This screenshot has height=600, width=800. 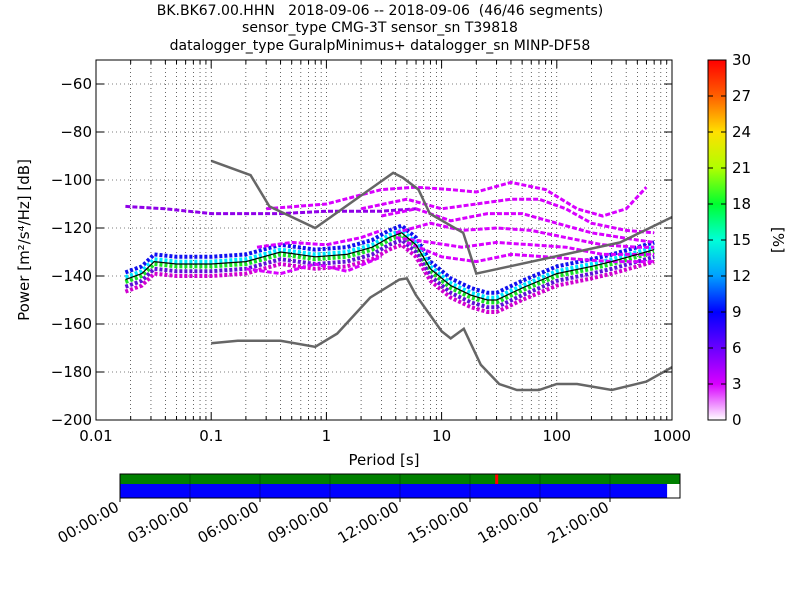 What do you see at coordinates (737, 312) in the screenshot?
I see `colorbar-tick-label: 9` at bounding box center [737, 312].